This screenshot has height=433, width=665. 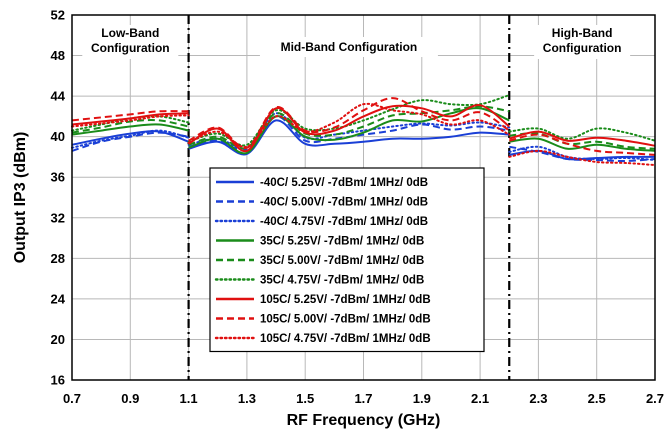 I want to click on legend-entry: 35C/ 4.75V/ -7dBm/ 1MHz/ 0dB, so click(x=342, y=281).